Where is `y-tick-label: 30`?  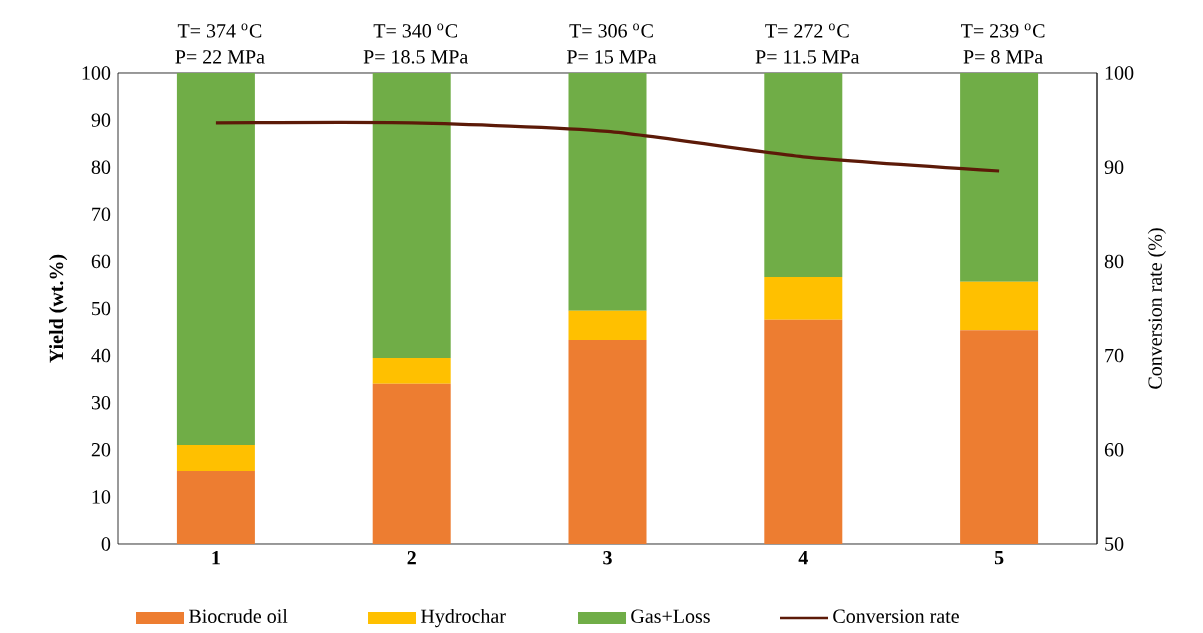
y-tick-label: 30 is located at coordinates (101, 402).